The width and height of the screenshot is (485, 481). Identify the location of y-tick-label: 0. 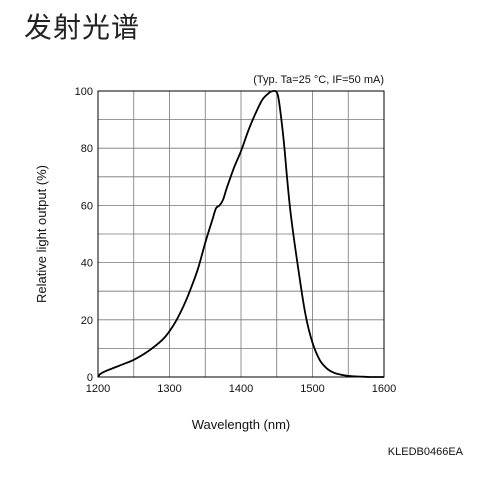
(90, 378).